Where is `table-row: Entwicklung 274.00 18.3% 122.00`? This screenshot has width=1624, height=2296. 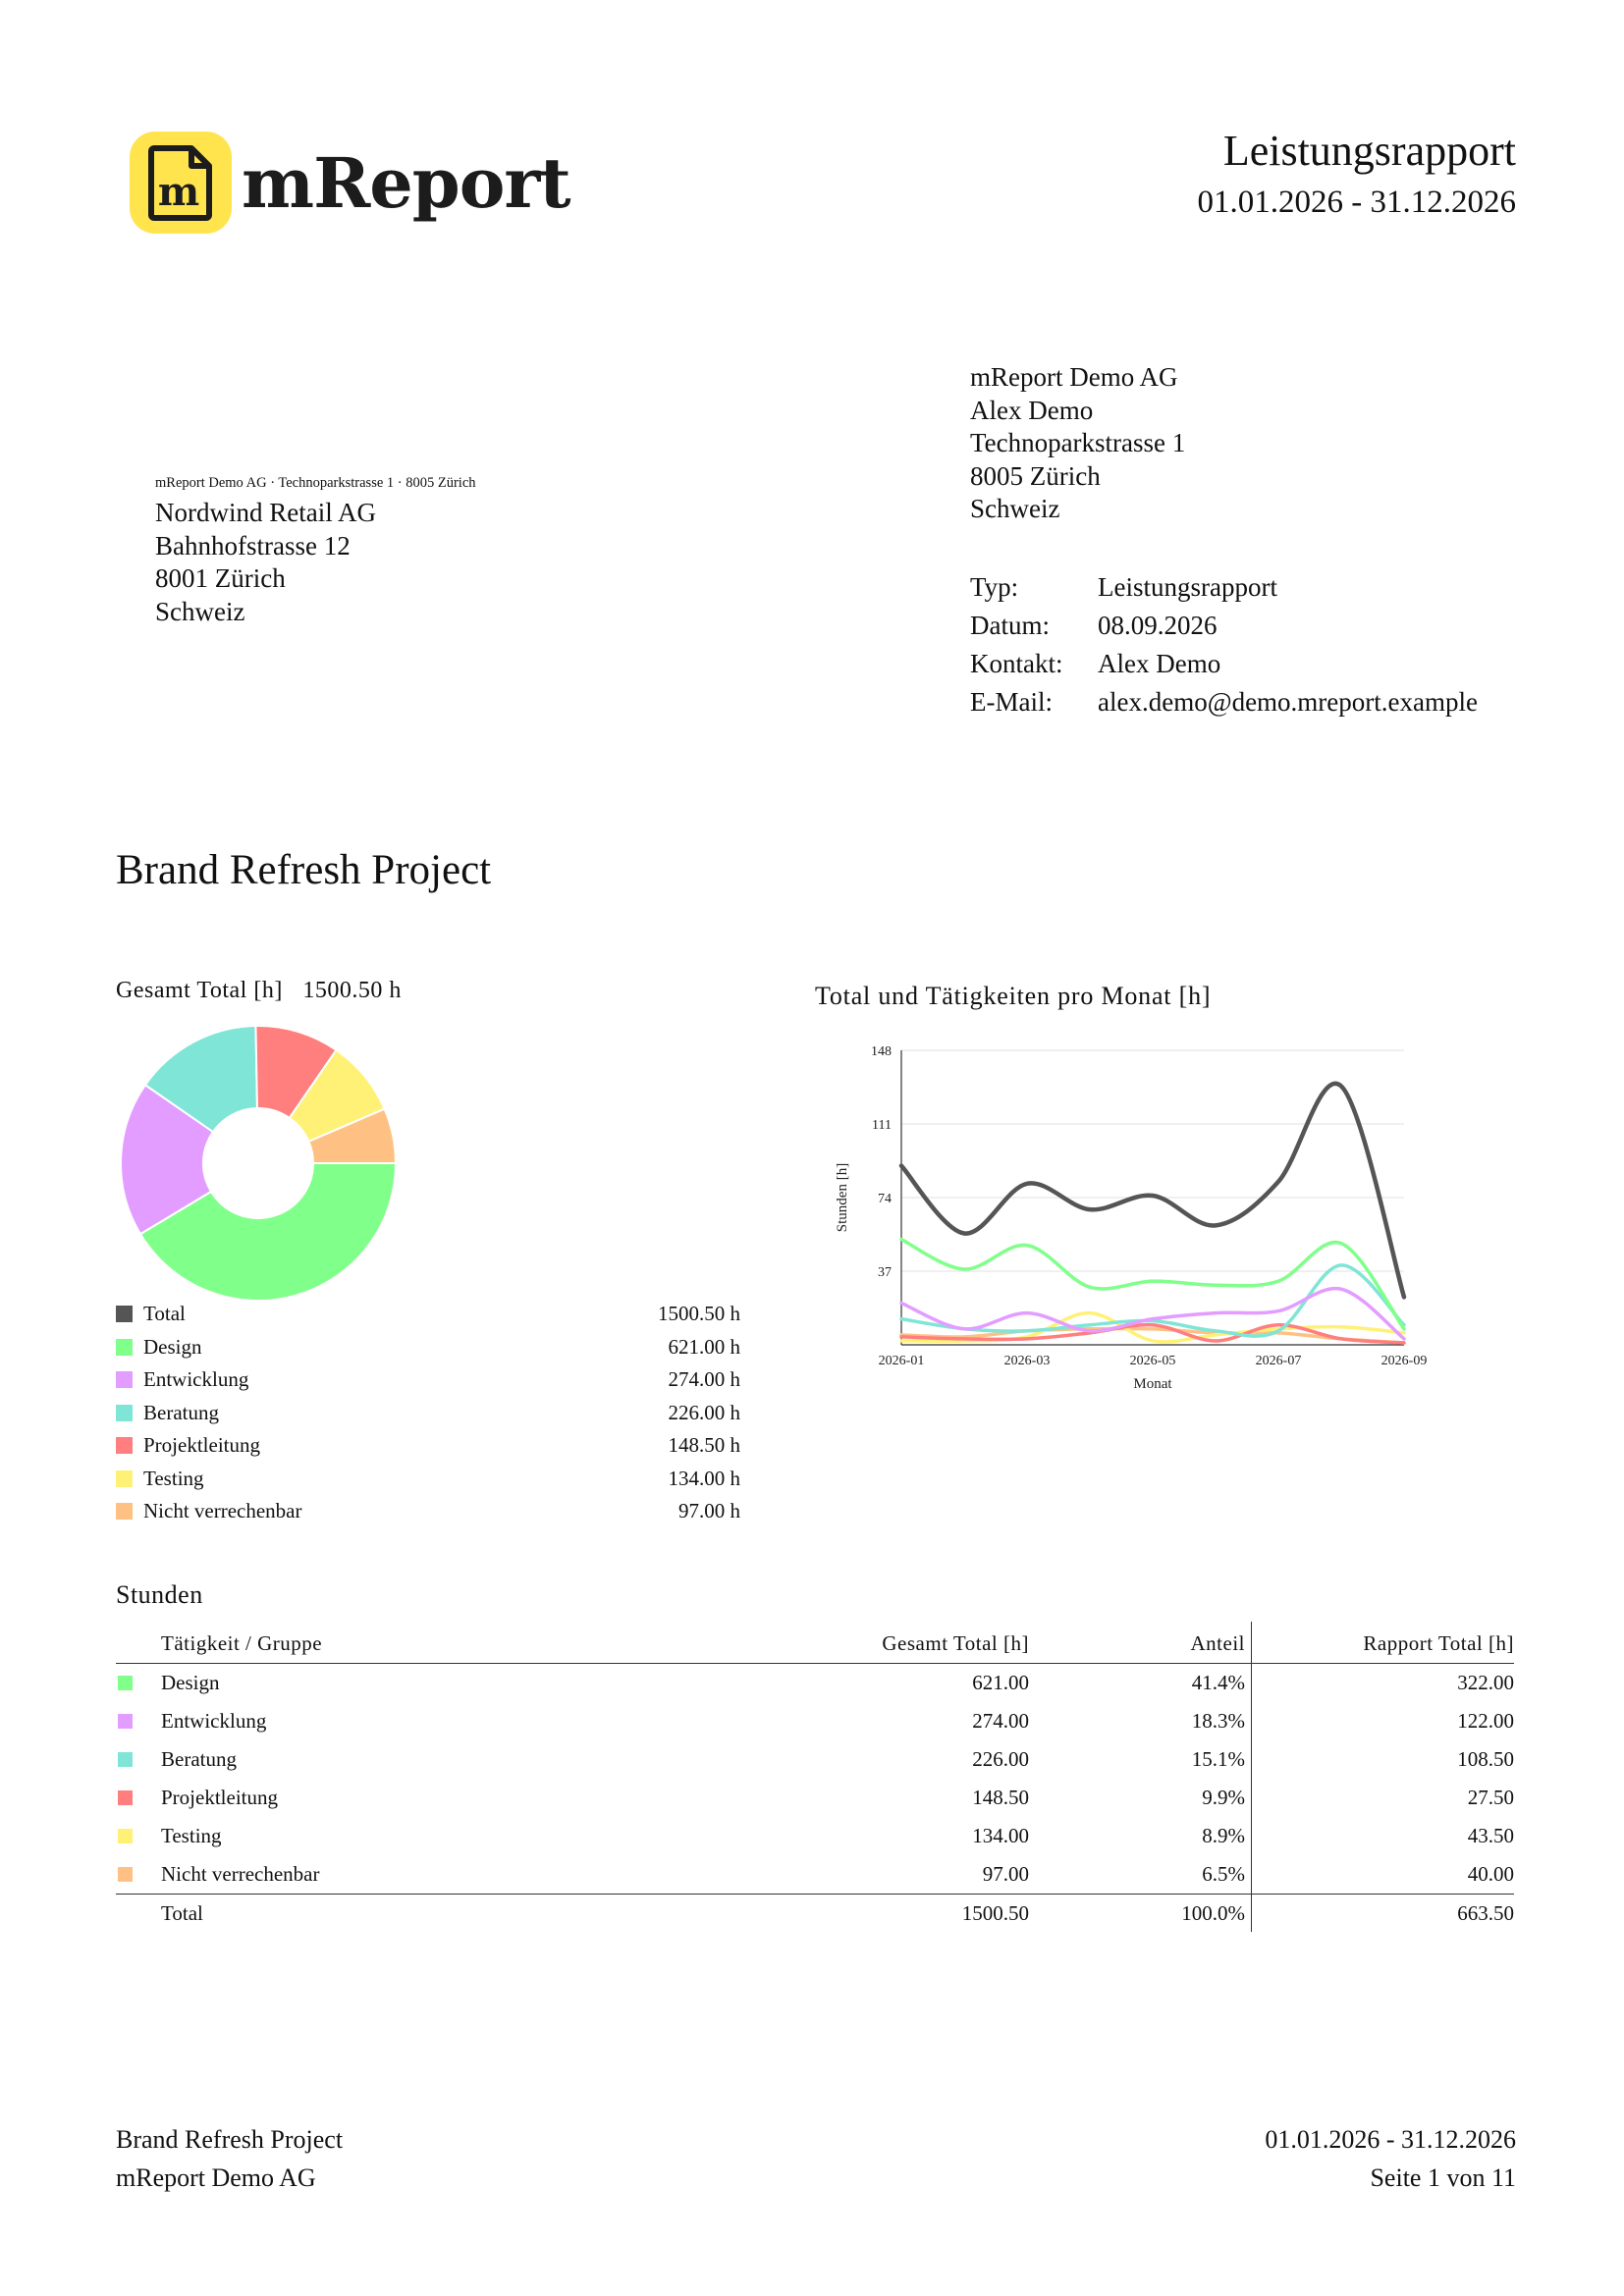
table-row: Entwicklung 274.00 18.3% 122.00 is located at coordinates (815, 1721).